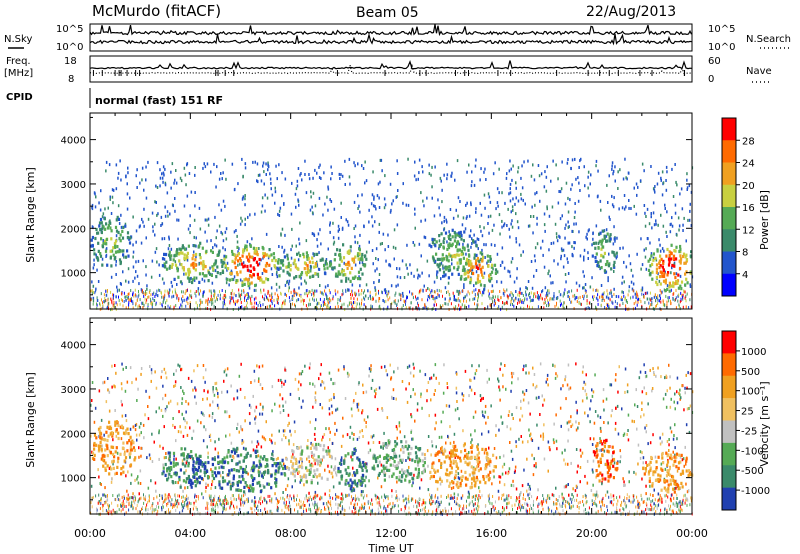 The height and width of the screenshot is (554, 800). I want to click on freq-tick-8: 8, so click(71, 79).